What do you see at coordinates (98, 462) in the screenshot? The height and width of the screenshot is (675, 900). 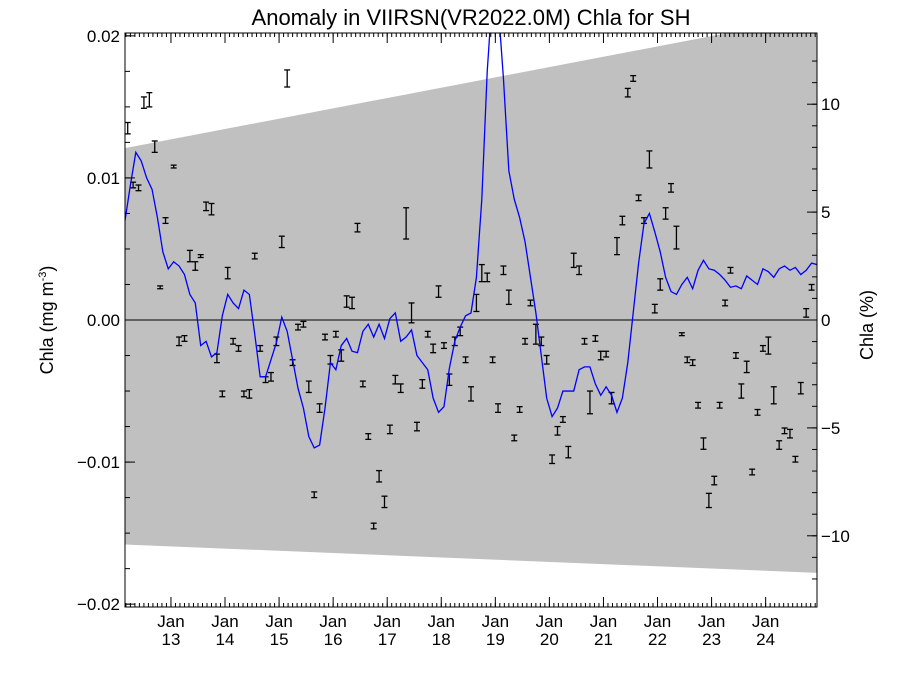 I see `left-tick-label: −0.01` at bounding box center [98, 462].